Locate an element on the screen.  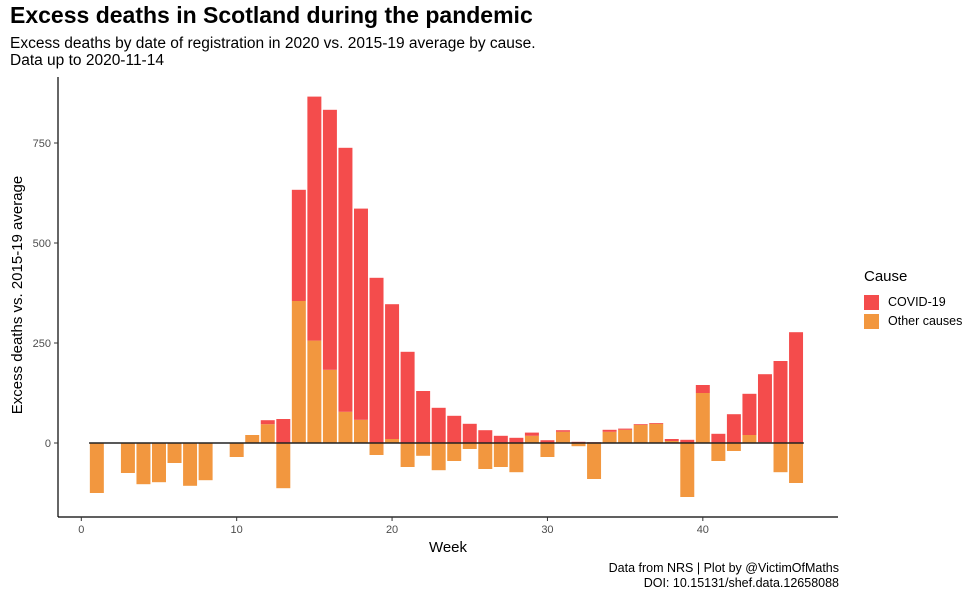
legend-title: Cause is located at coordinates (886, 276).